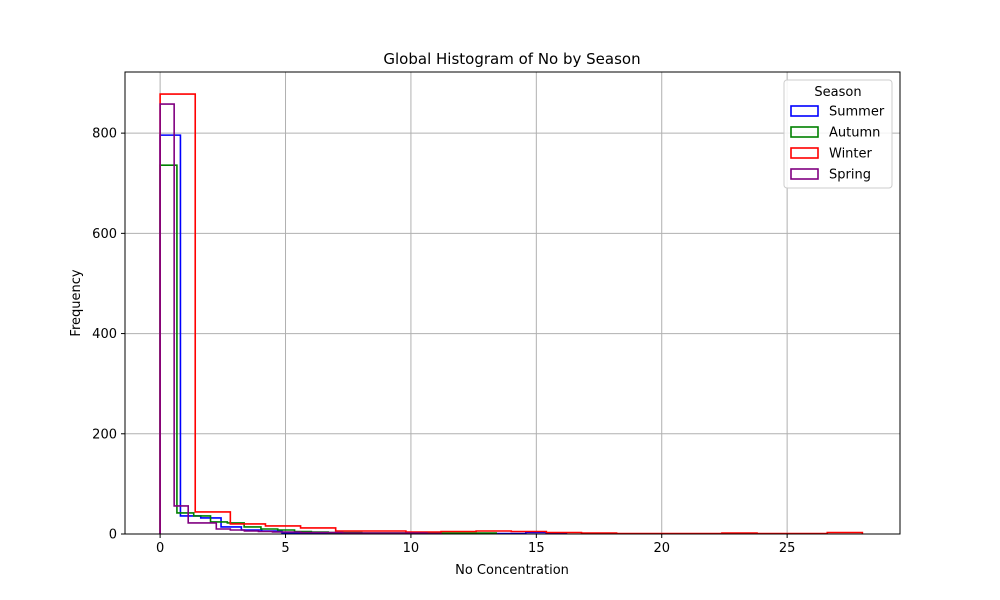  Describe the element at coordinates (804, 132) in the screenshot. I see `legend-swatch-autumn` at that location.